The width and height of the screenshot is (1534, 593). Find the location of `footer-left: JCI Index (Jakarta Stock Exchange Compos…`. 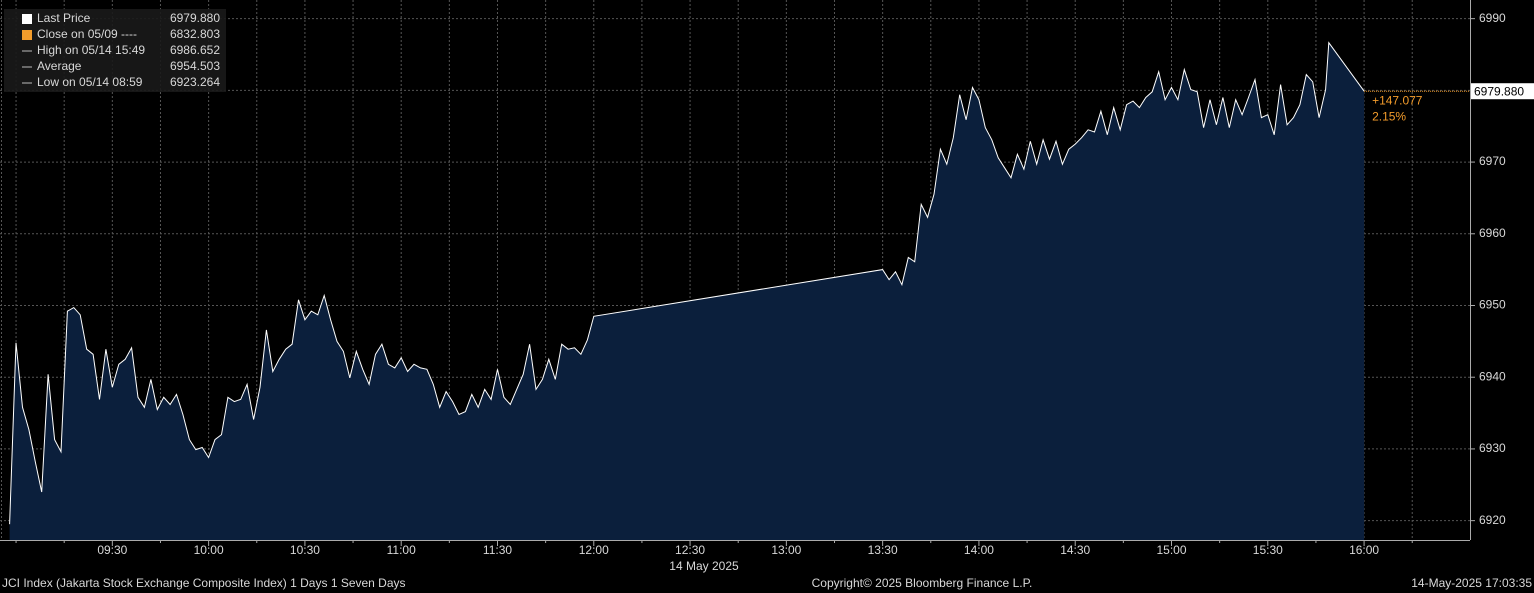

footer-left: JCI Index (Jakarta Stock Exchange Compos… is located at coordinates (204, 583).